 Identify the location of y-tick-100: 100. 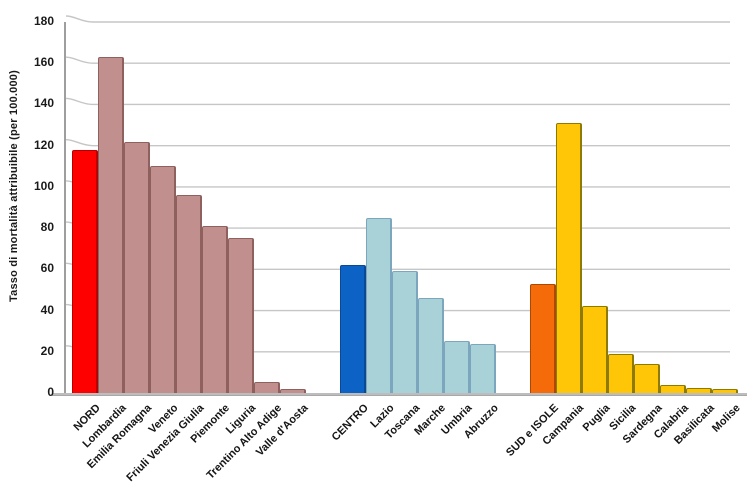
(43, 185).